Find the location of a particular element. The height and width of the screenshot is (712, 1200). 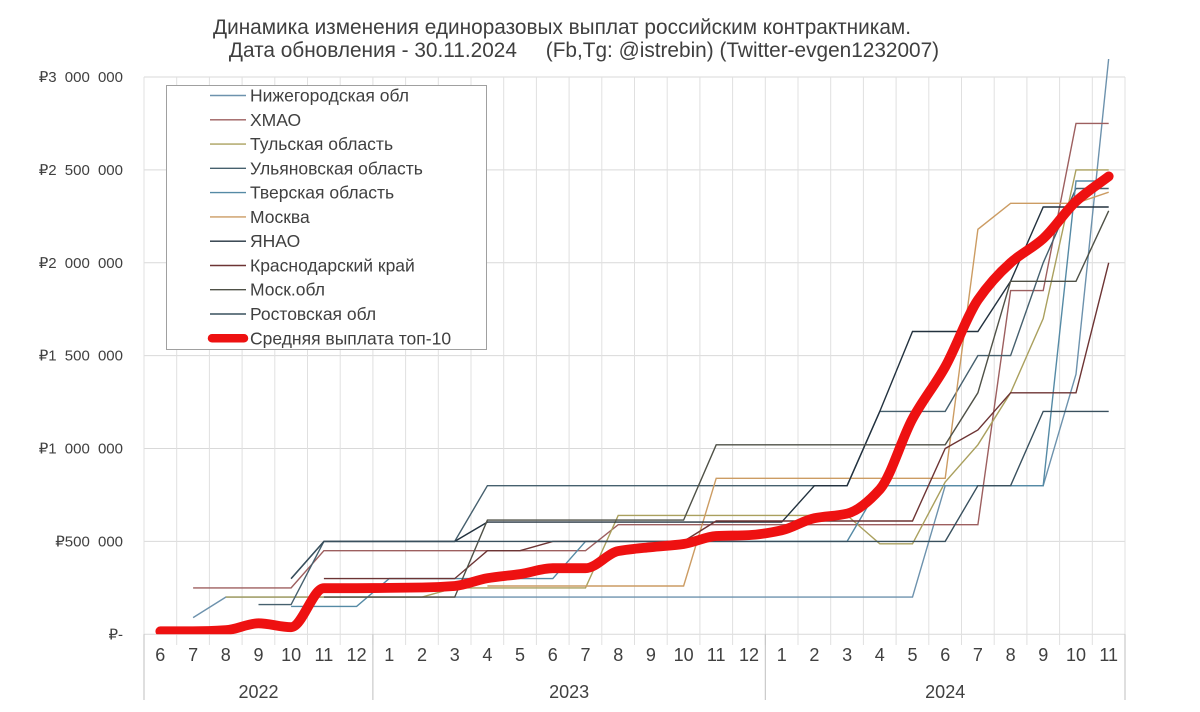

svg-text: ХМАО is located at coordinates (275, 120).